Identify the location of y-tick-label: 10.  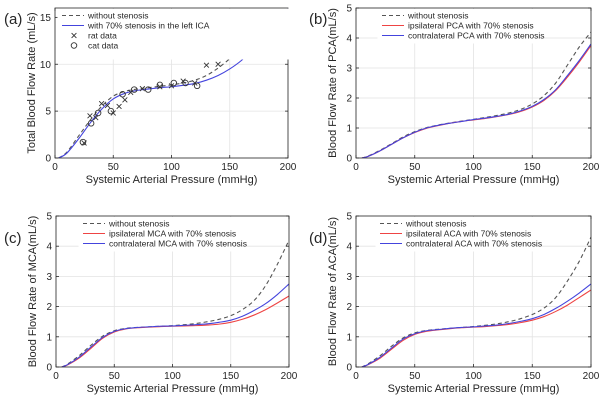
(46, 65).